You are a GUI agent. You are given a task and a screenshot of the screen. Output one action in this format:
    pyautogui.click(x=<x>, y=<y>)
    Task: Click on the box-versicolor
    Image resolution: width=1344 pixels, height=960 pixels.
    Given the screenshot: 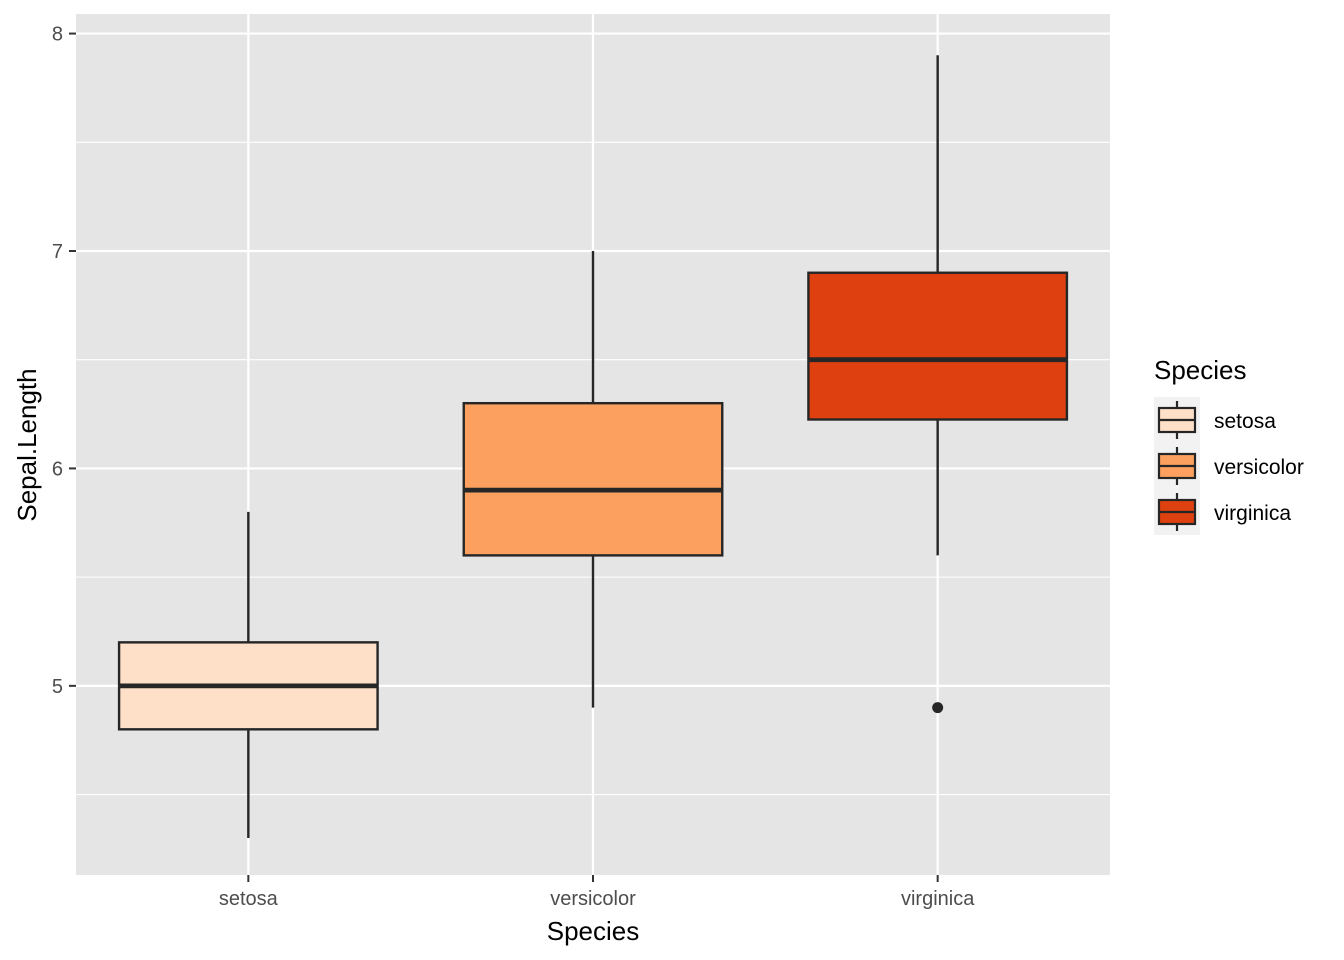 What is the action you would take?
    pyautogui.click(x=593, y=479)
    